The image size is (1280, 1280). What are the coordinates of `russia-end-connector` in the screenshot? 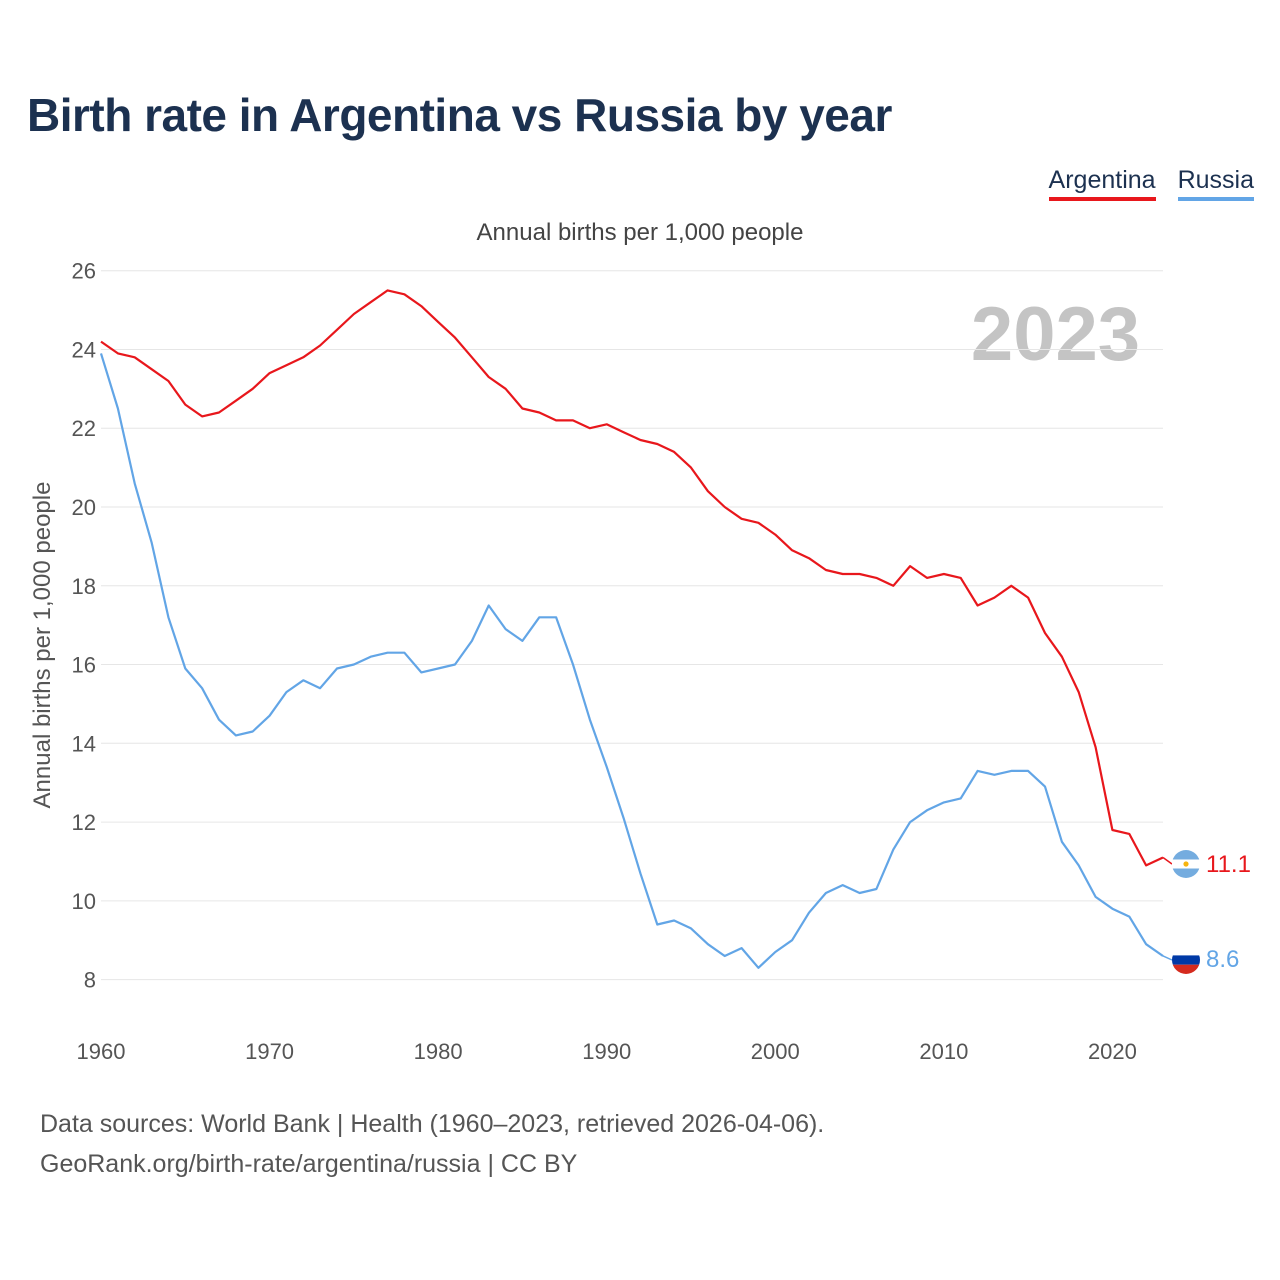 It's located at (1167, 958).